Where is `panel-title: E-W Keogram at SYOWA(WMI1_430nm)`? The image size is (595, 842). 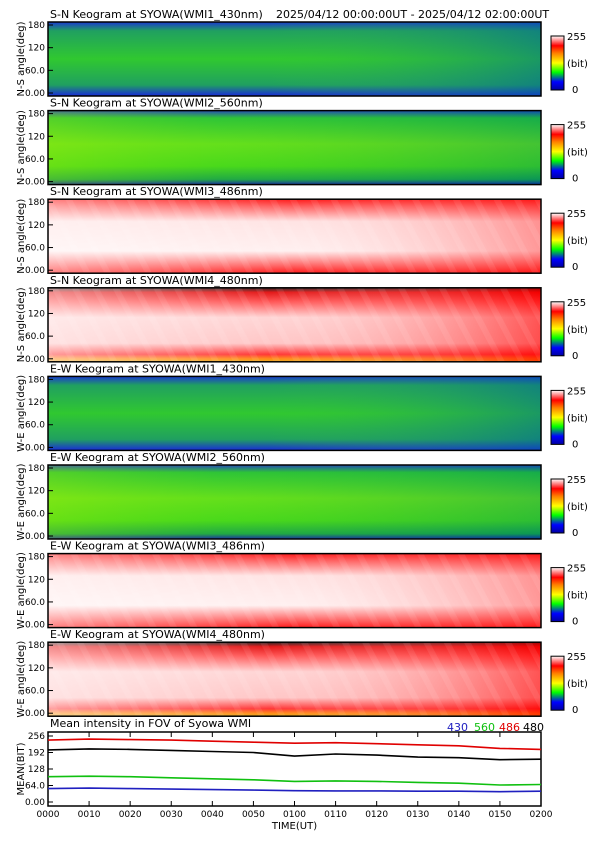
panel-title: E-W Keogram at SYOWA(WMI1_430nm) is located at coordinates (157, 368).